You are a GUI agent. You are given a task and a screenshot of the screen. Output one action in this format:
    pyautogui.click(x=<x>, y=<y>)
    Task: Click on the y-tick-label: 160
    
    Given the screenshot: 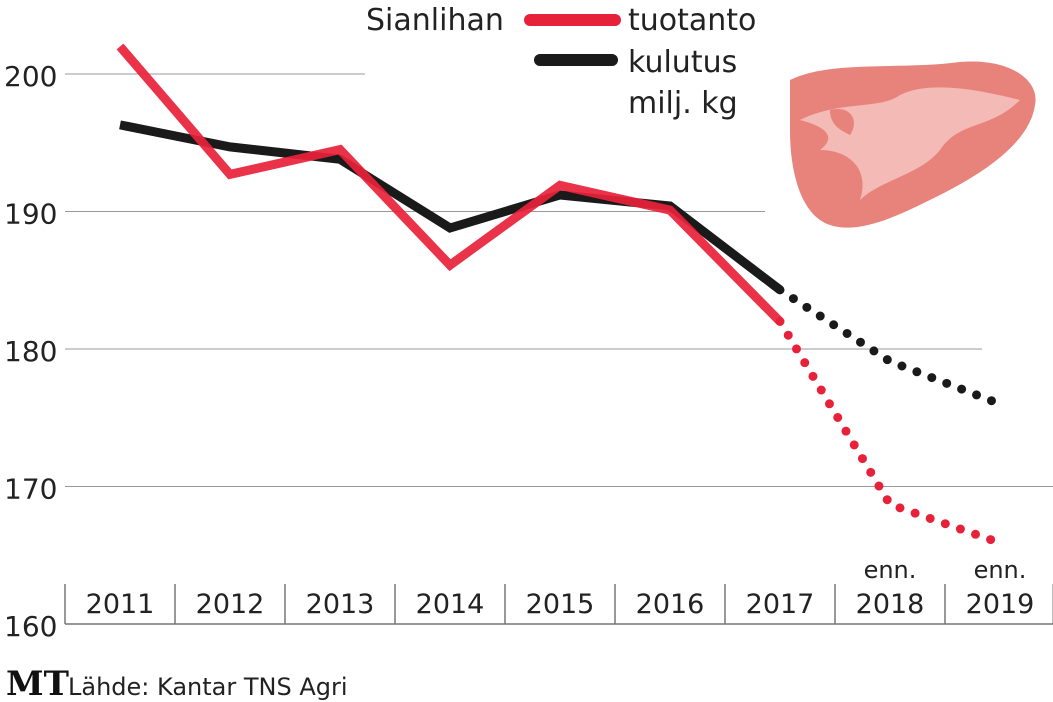 What is the action you would take?
    pyautogui.click(x=30, y=626)
    